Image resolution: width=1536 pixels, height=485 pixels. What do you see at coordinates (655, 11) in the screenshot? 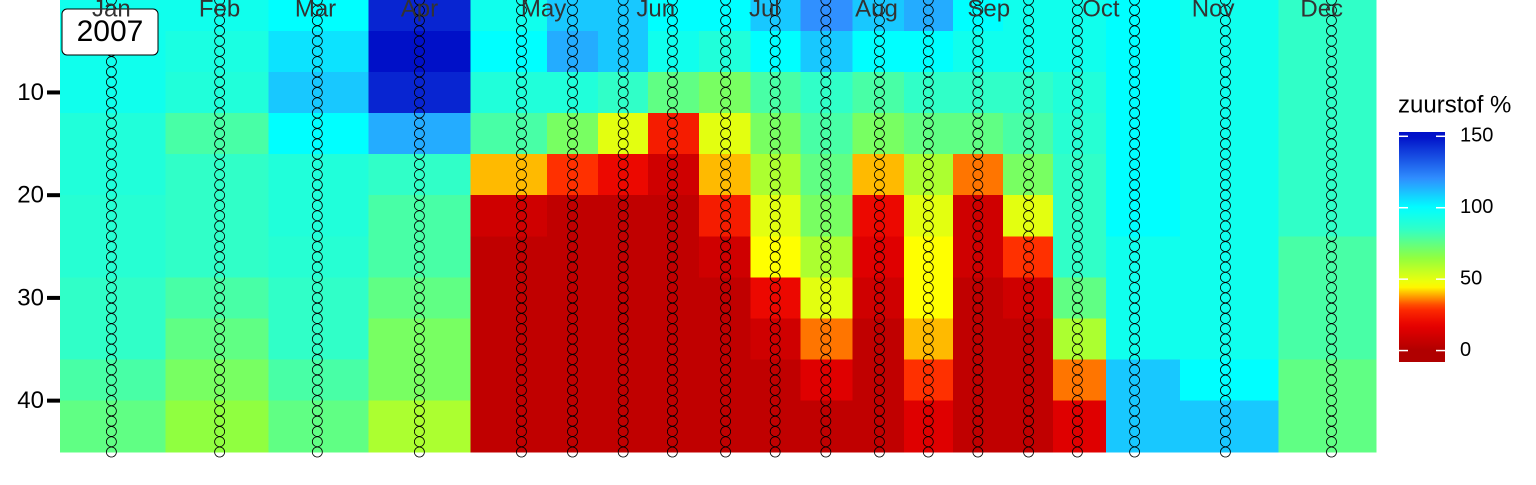
I see `x-tick-label: Jun` at bounding box center [655, 11].